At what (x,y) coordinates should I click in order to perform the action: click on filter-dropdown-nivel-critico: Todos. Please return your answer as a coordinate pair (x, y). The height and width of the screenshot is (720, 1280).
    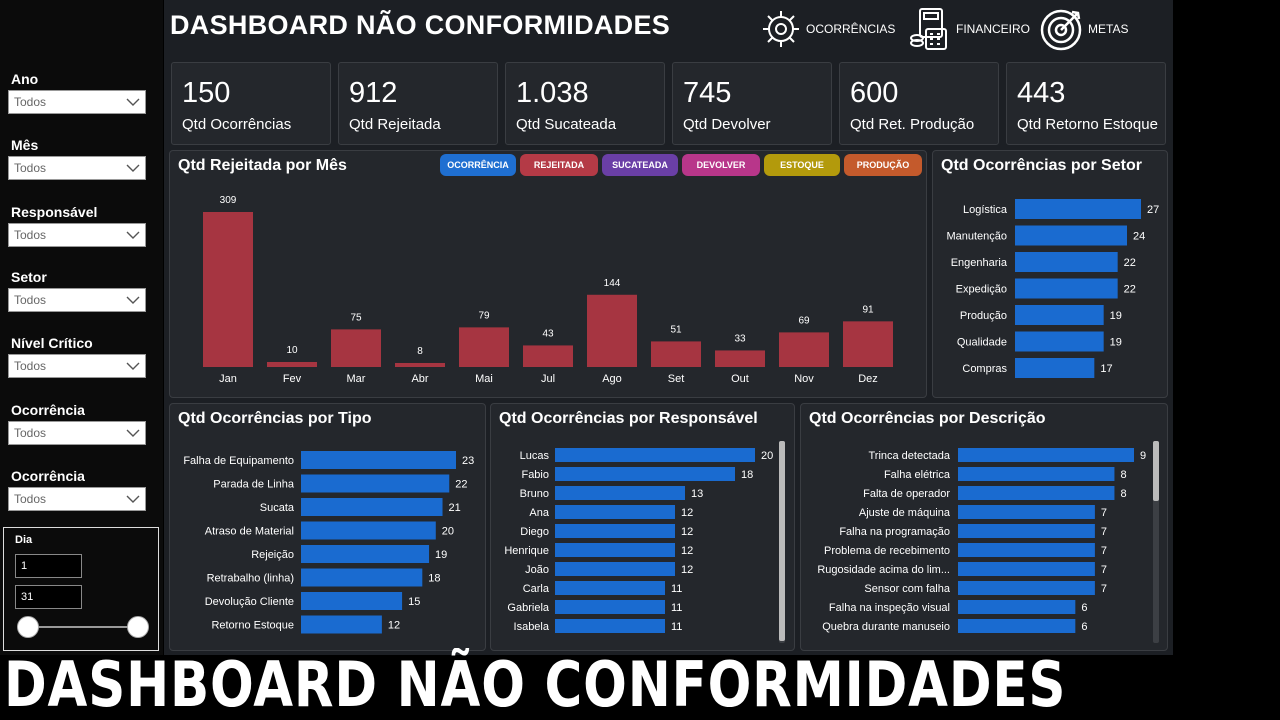
    Looking at the image, I should click on (77, 366).